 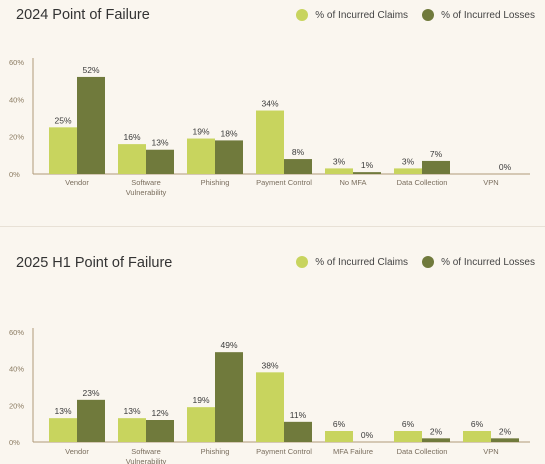 I want to click on x-category-label: MFA Failure, so click(x=353, y=451).